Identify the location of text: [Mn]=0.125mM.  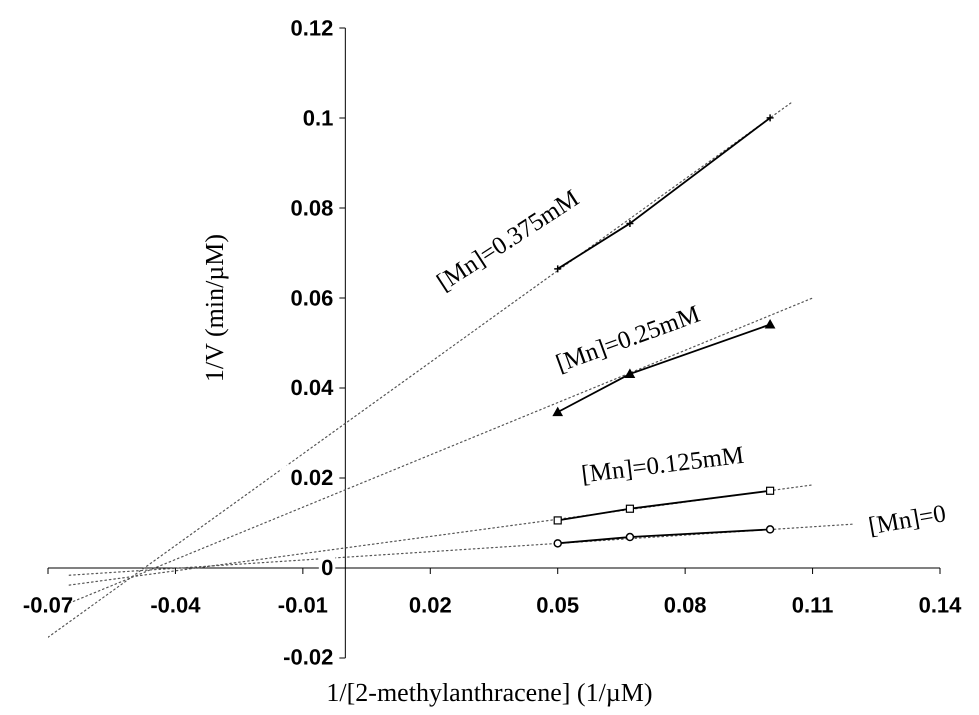
(663, 465).